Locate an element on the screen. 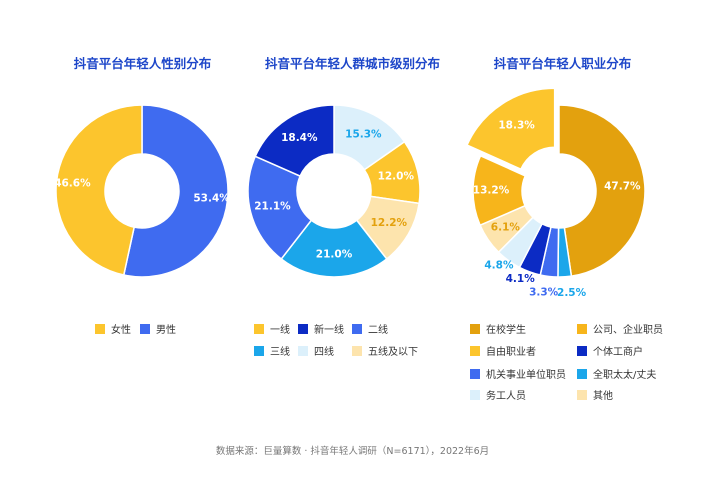  legend-label: 其他 is located at coordinates (603, 396).